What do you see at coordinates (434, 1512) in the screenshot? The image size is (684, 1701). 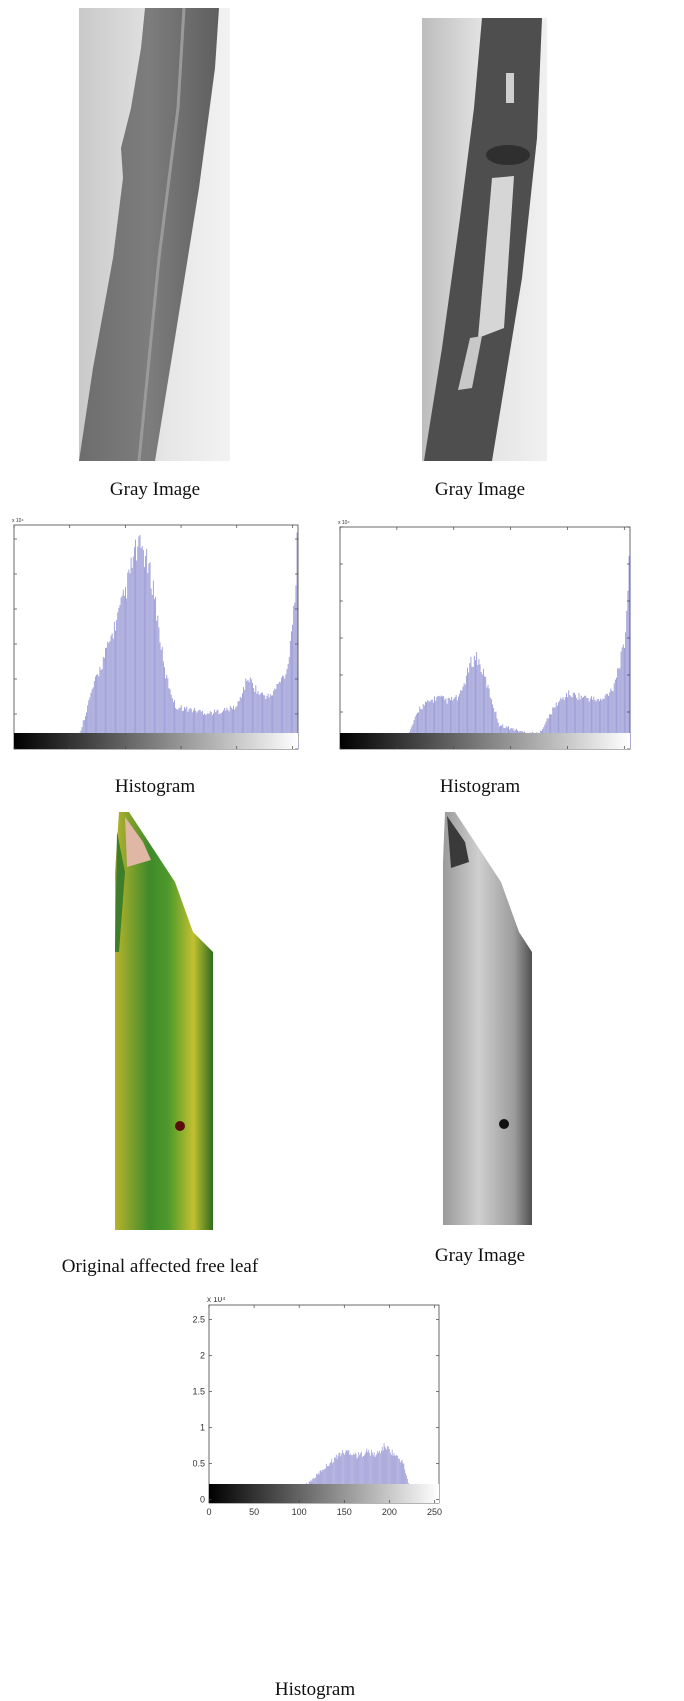 I see `x-tick-label: 250` at bounding box center [434, 1512].